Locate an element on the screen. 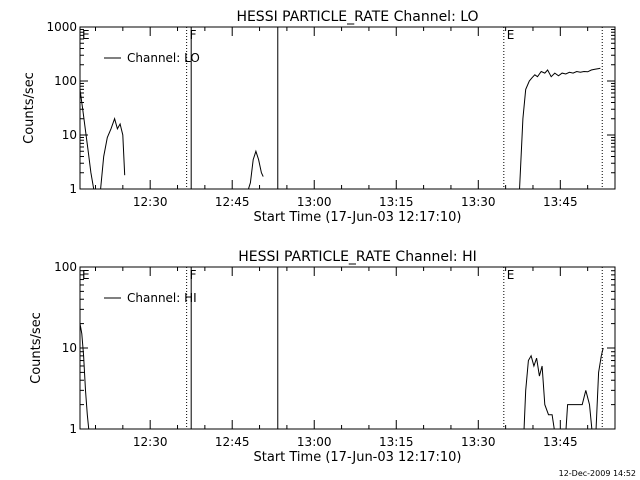 The height and width of the screenshot is (480, 640). timestamp-stamp: 12-Dec-2009 14:52 is located at coordinates (597, 473).